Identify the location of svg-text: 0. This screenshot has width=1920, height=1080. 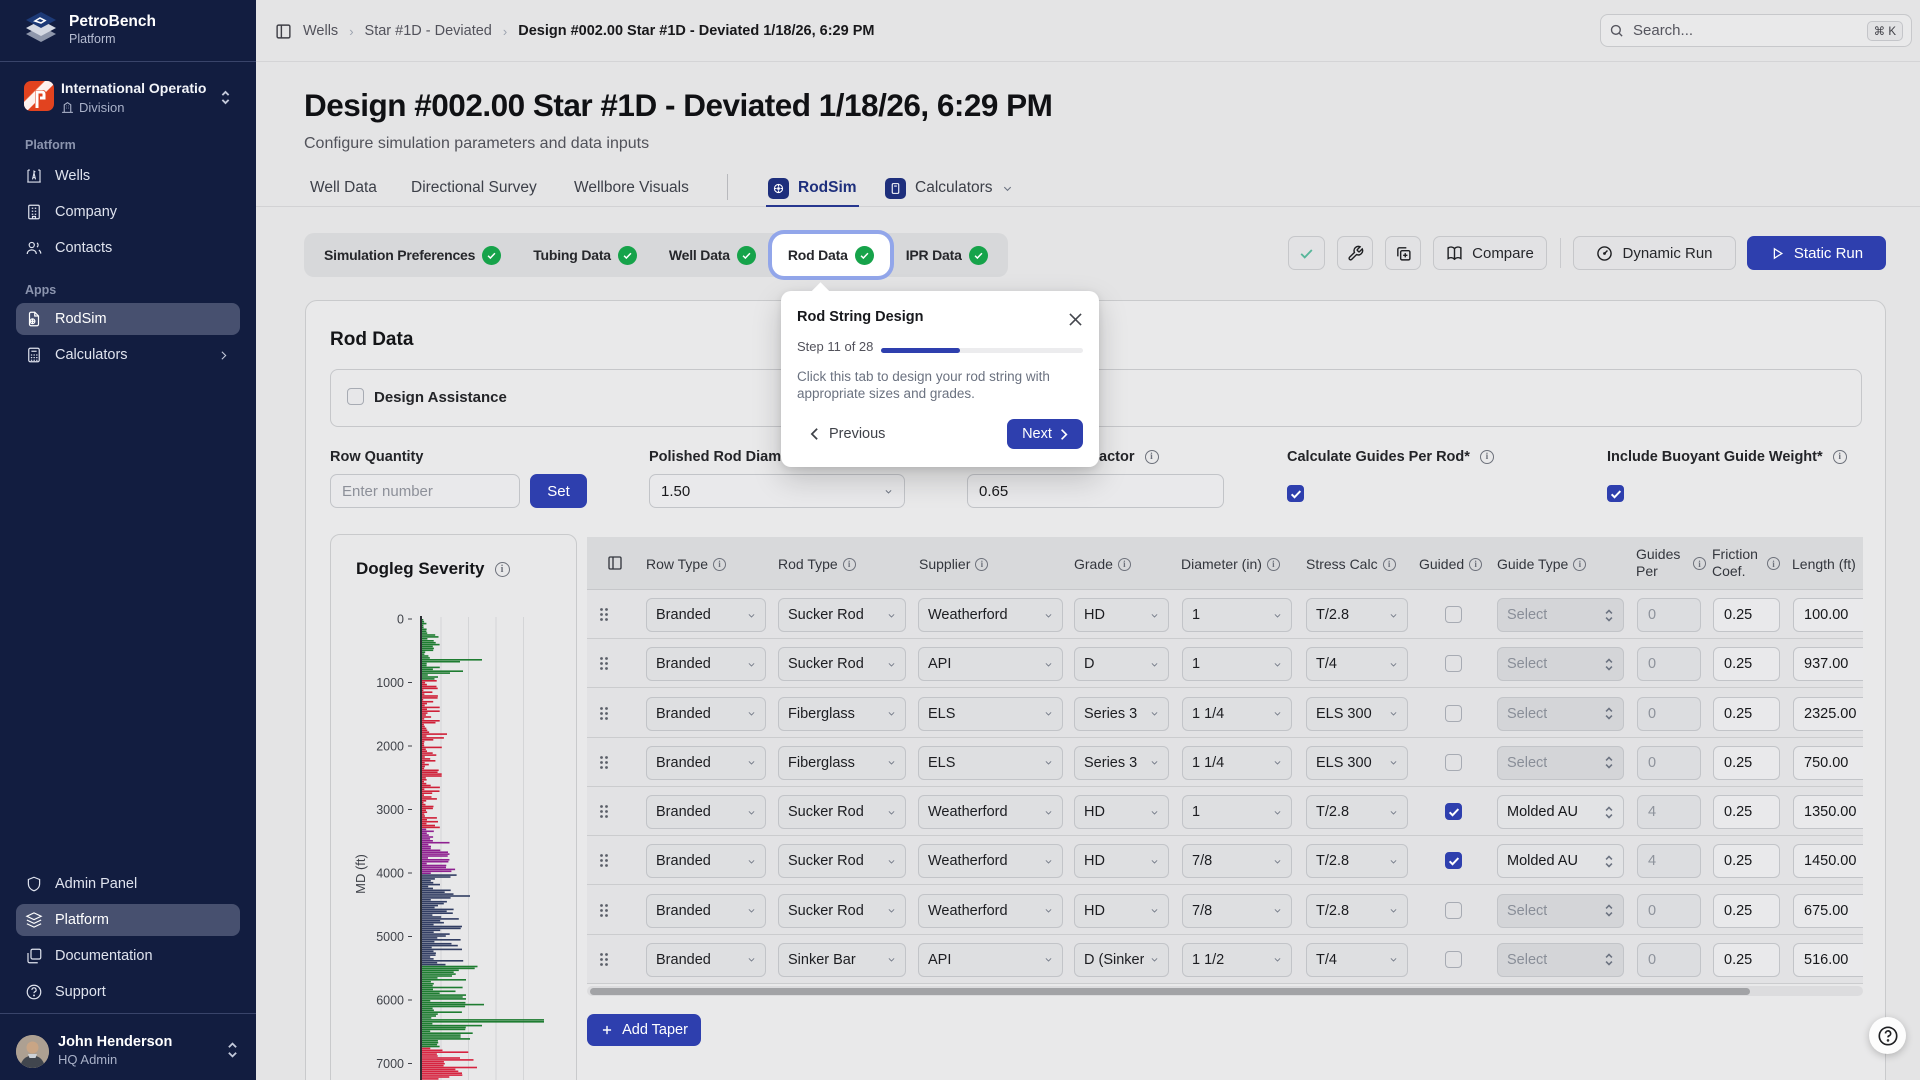
(400, 620).